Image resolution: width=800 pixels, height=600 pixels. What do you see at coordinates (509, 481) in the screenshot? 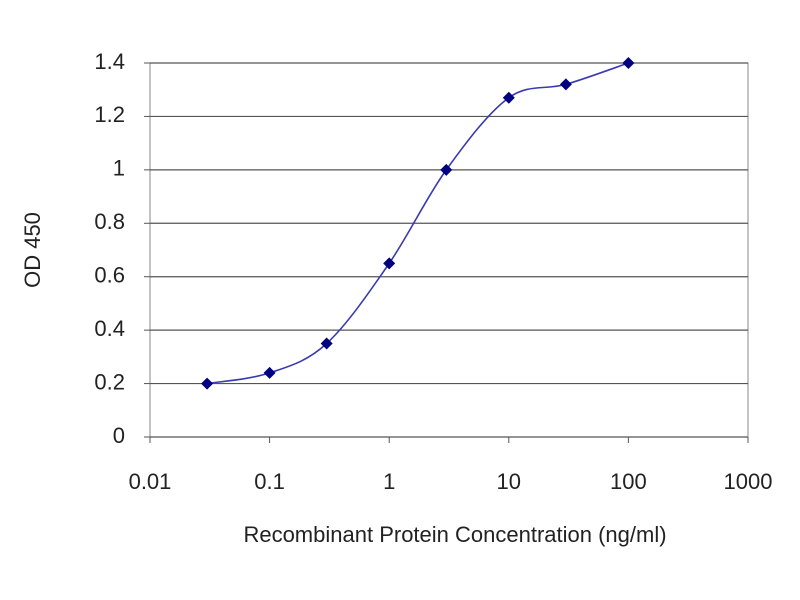
I see `x-tick-label: 10` at bounding box center [509, 481].